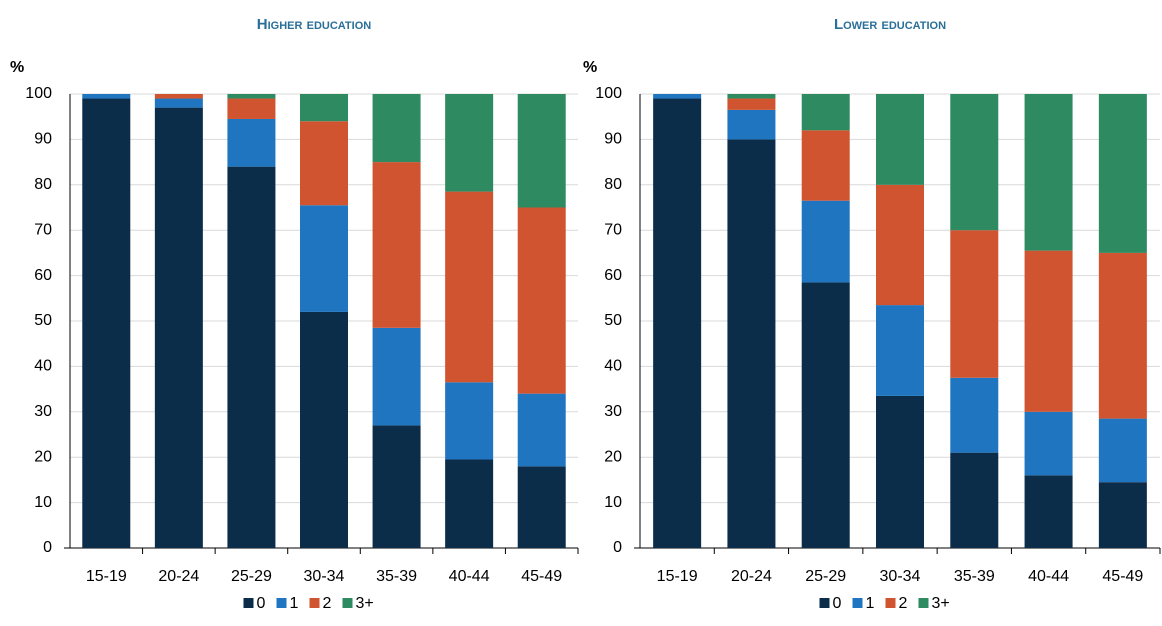 This screenshot has width=1162, height=626. I want to click on chart-title: Higher education, so click(314, 24).